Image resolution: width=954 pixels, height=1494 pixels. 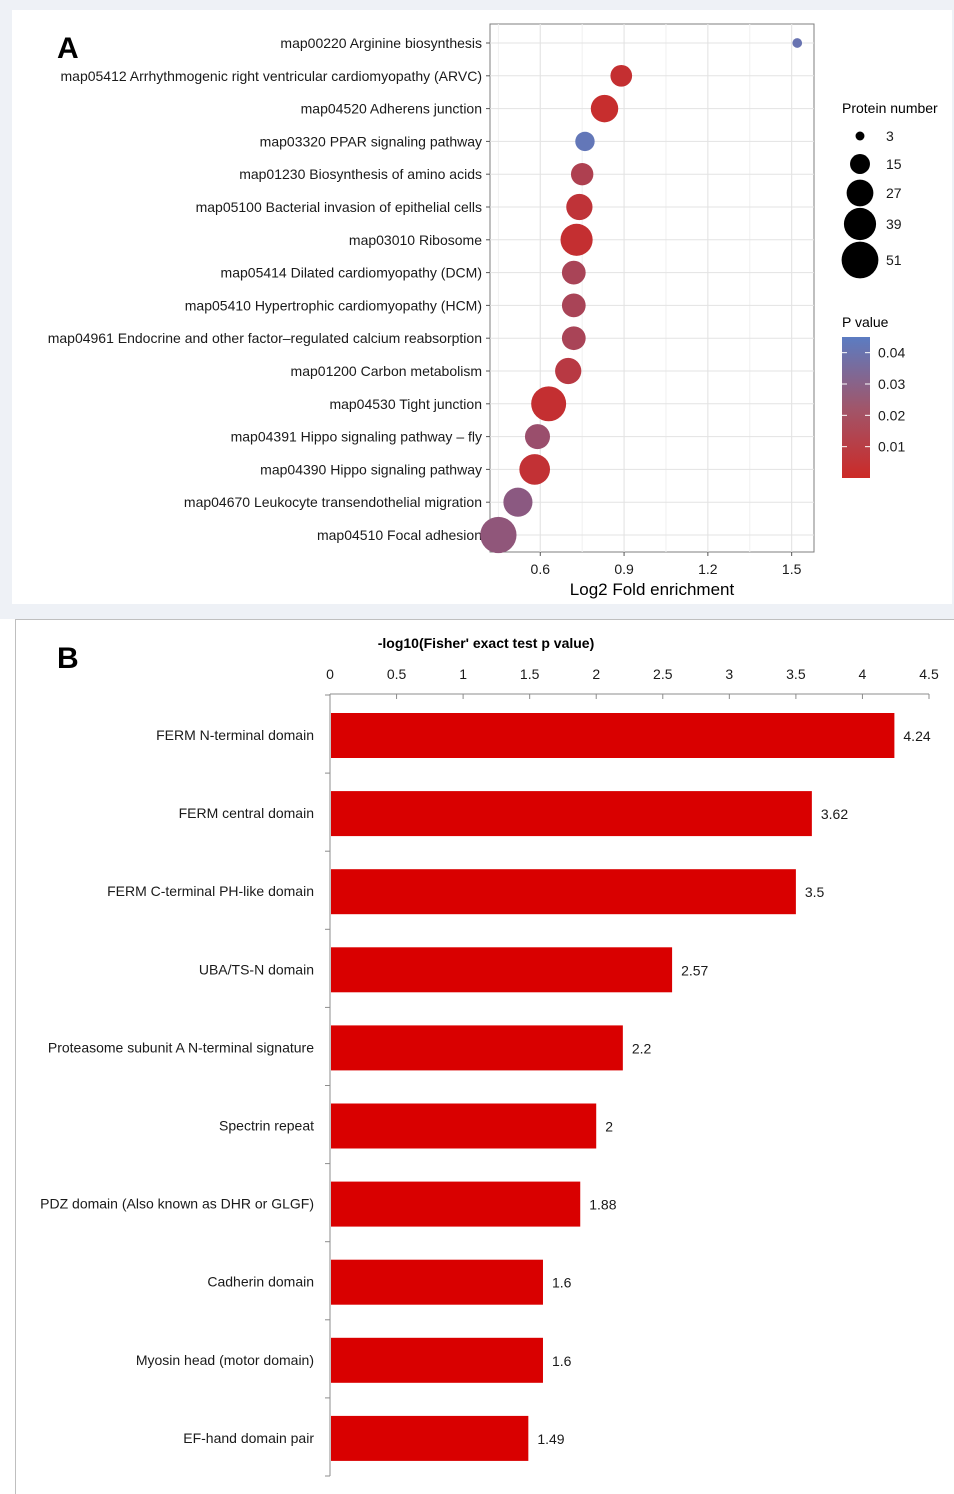 What do you see at coordinates (371, 469) in the screenshot?
I see `y-tick-label-a: map04390 Hippo signaling pathway` at bounding box center [371, 469].